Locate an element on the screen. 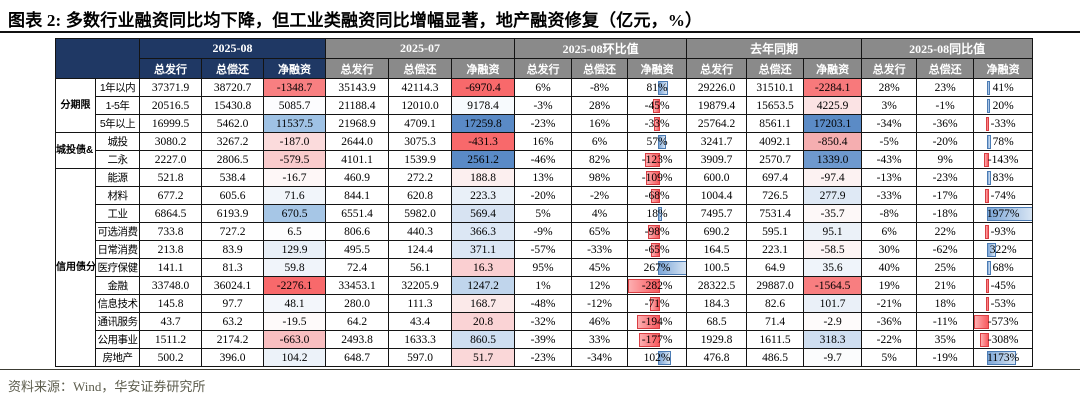 The image size is (1080, 400). value-cell: -282% is located at coordinates (657, 285).